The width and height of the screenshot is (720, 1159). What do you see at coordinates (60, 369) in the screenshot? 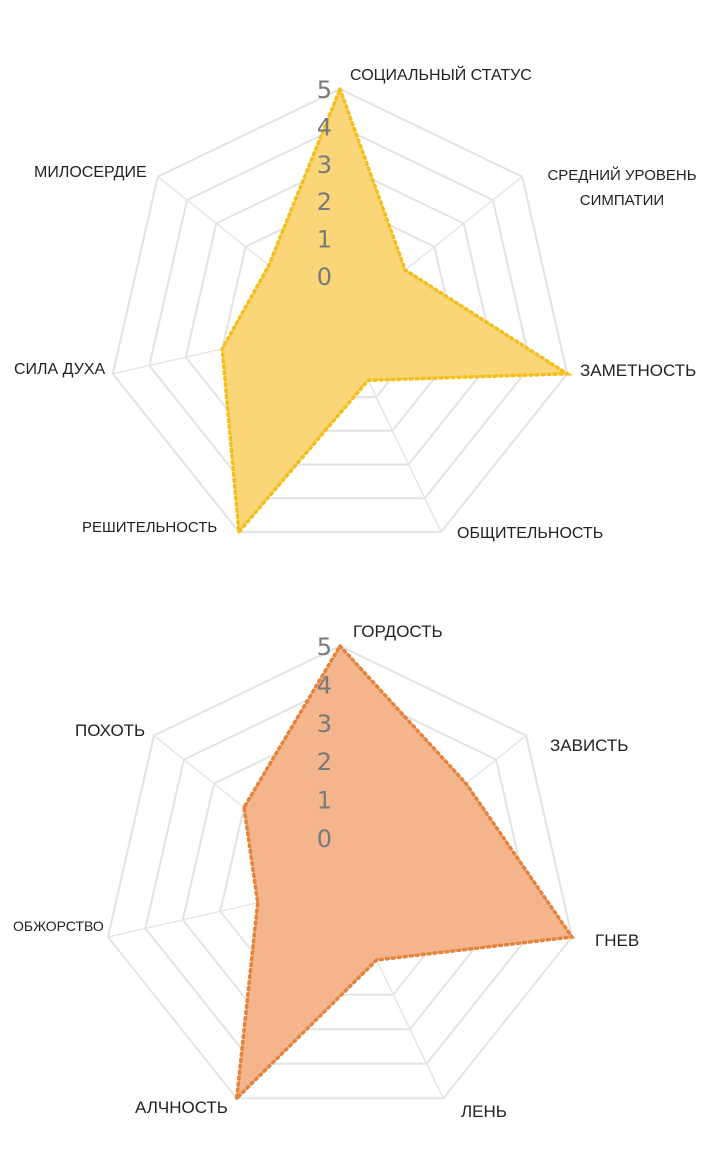
I see `axis-label: СИЛА ДУХА` at bounding box center [60, 369].